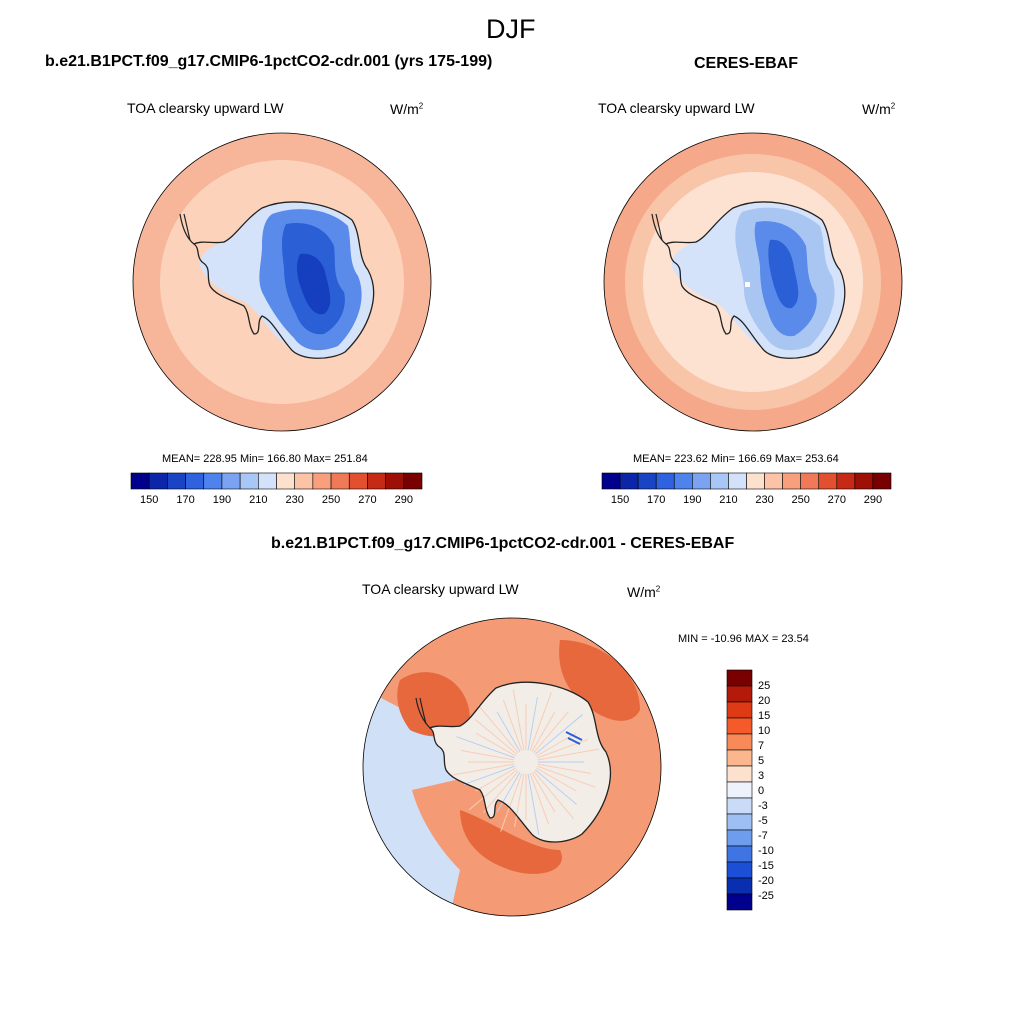  What do you see at coordinates (659, 229) in the screenshot?
I see `map-obs-peninsula` at bounding box center [659, 229].